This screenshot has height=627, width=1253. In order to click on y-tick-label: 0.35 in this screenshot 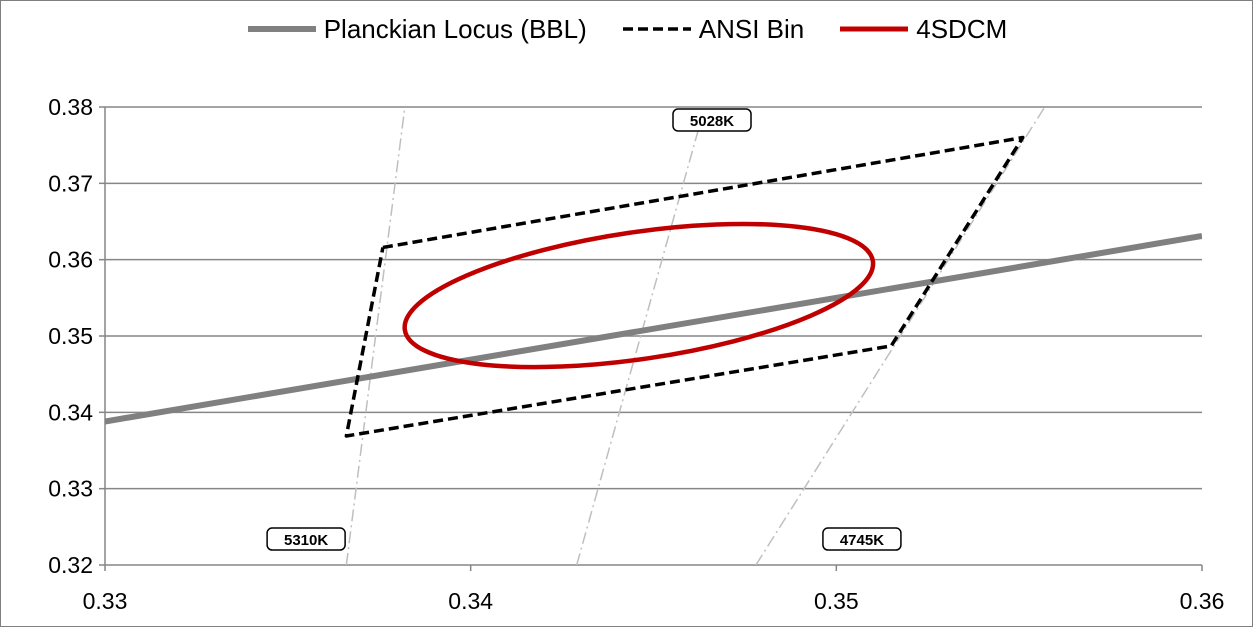, I will do `click(70, 336)`.